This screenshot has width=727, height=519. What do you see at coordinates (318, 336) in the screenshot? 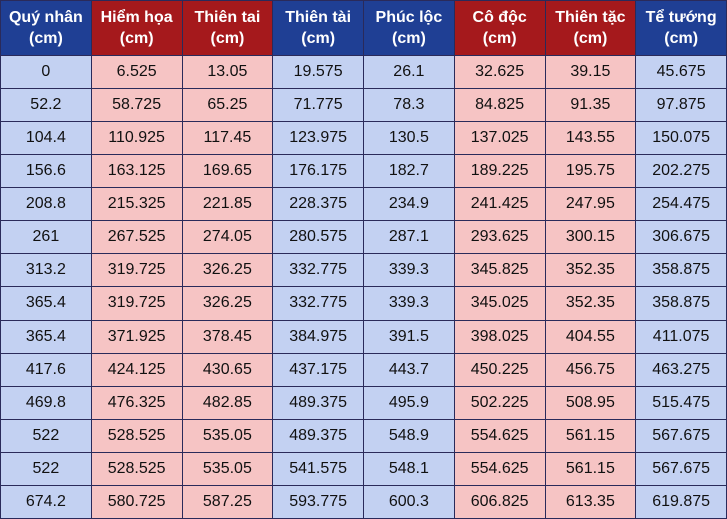
I see `table-cell: 384.975` at bounding box center [318, 336].